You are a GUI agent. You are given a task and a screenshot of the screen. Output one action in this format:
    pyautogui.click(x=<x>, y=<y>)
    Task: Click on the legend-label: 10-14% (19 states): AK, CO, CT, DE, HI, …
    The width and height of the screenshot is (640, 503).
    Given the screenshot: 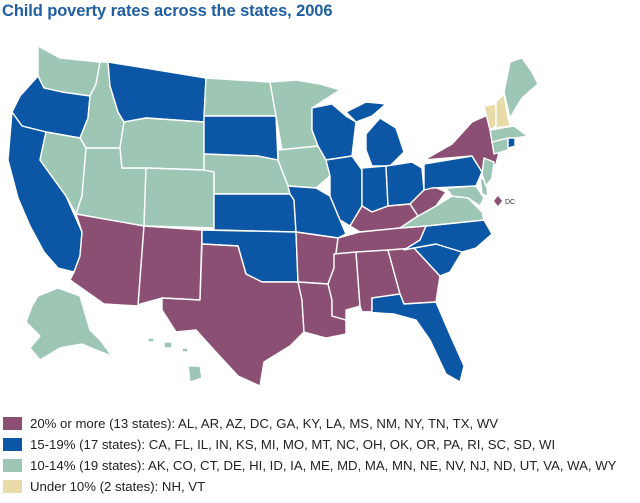 What is the action you would take?
    pyautogui.click(x=323, y=465)
    